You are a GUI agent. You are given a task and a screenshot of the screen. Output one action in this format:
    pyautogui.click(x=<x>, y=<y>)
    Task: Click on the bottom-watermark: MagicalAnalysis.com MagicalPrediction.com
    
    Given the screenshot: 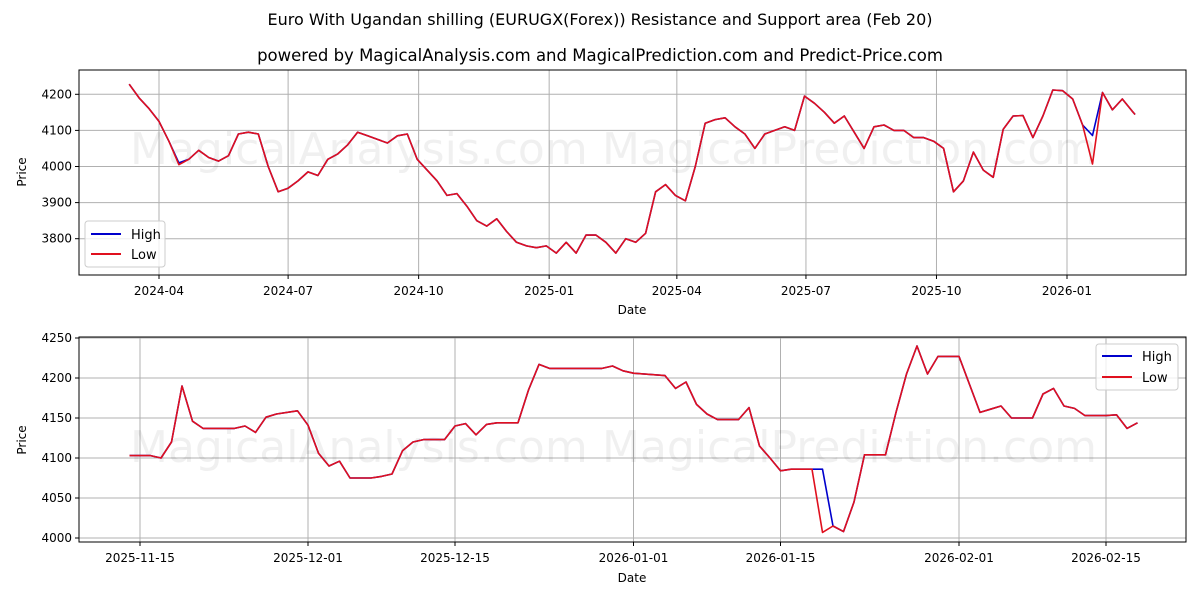 What is the action you would take?
    pyautogui.click(x=613, y=447)
    